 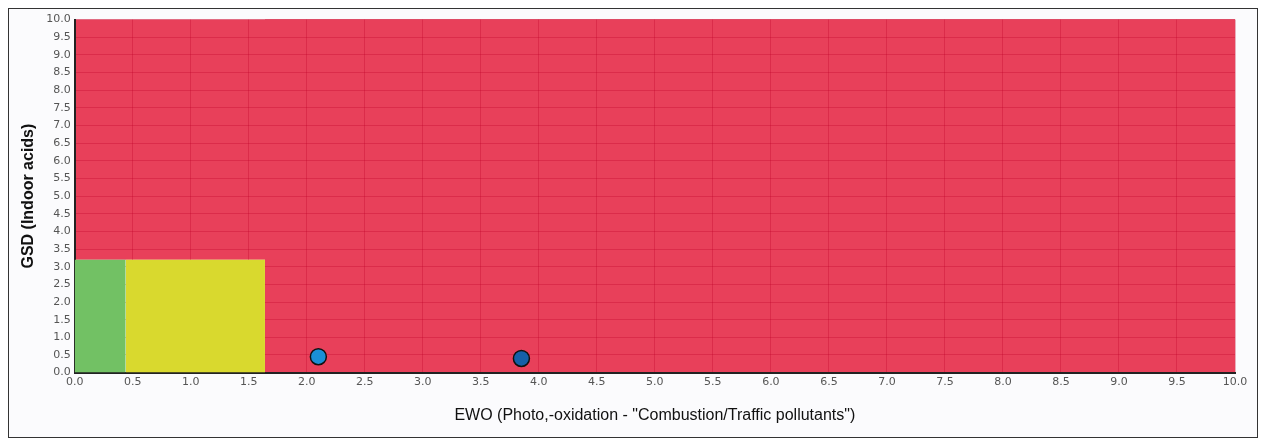 I want to click on x-tick-label: 6.5, so click(x=829, y=382).